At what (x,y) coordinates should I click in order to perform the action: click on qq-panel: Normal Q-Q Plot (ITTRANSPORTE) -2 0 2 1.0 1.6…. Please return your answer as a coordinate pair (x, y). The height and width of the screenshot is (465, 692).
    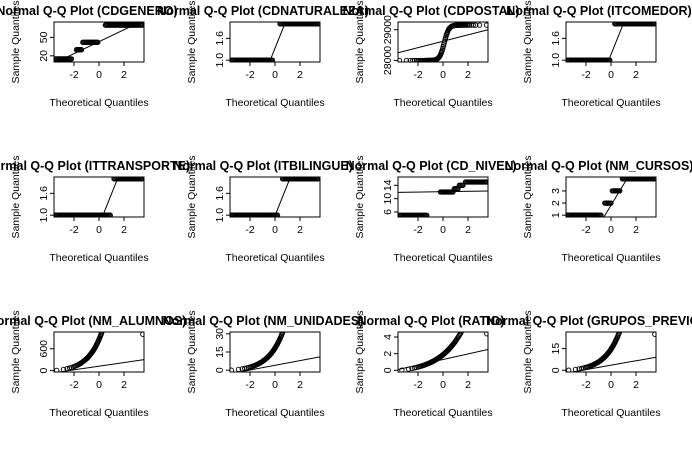
    Looking at the image, I should click on (95, 210).